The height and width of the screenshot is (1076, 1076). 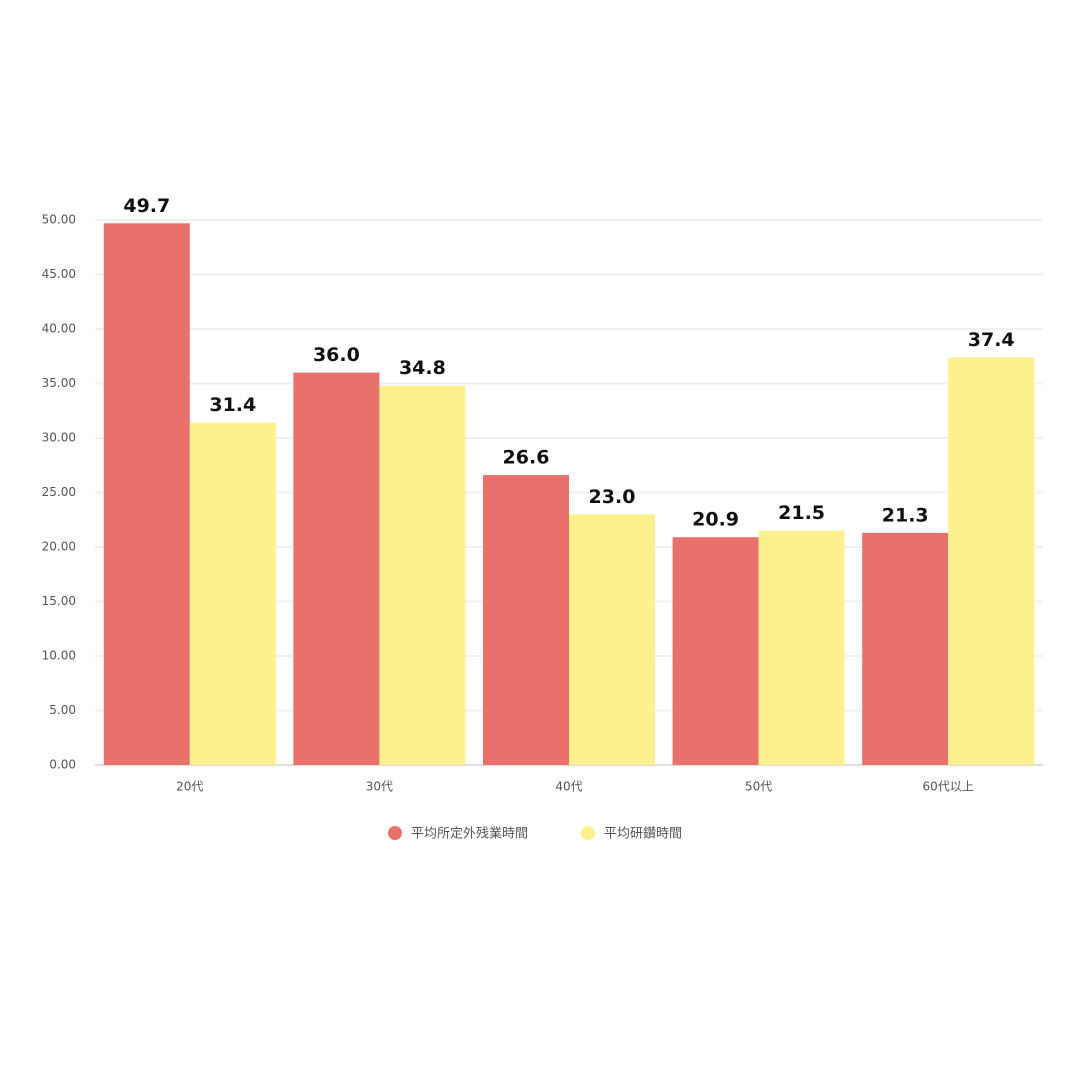 I want to click on y-tick-label: 25.00, so click(x=59, y=492).